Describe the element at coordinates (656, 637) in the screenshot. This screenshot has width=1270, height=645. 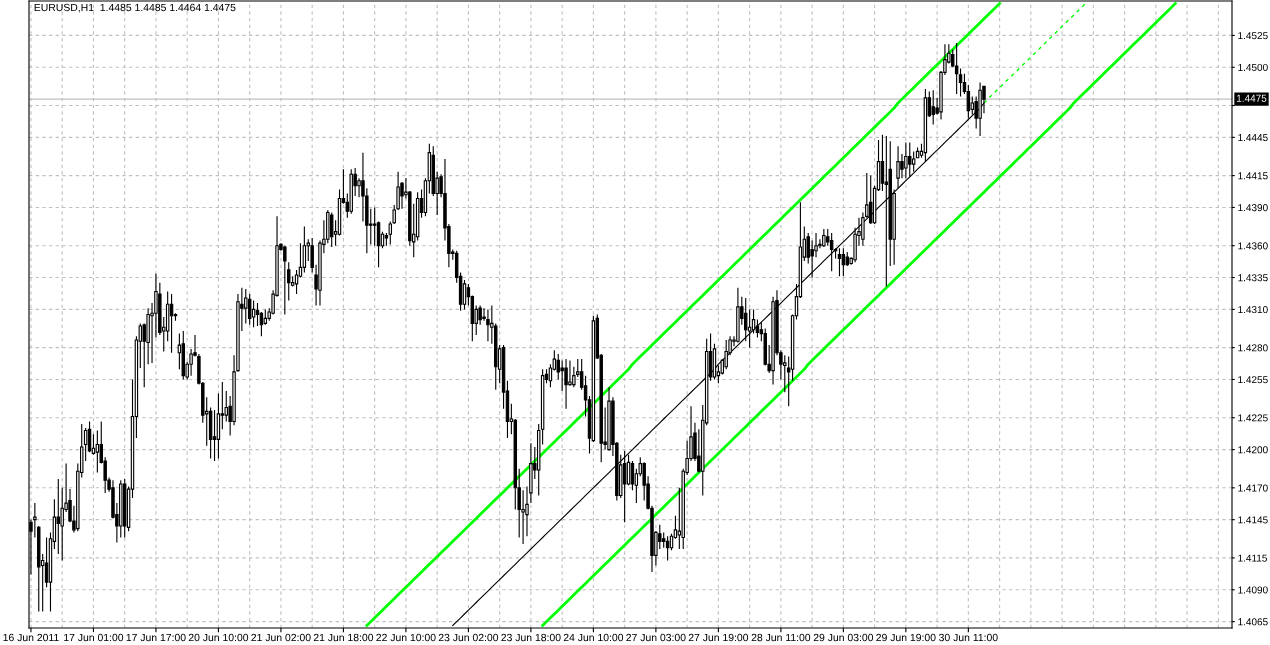
I see `x-tick-label: 27 Jun 03:00` at that location.